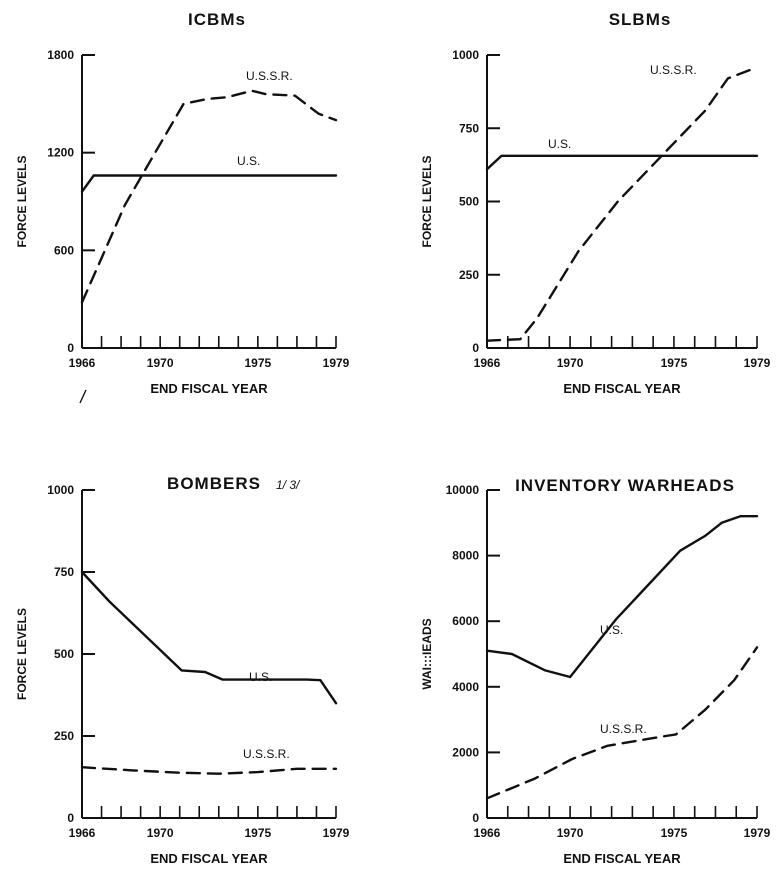 The width and height of the screenshot is (782, 875). What do you see at coordinates (625, 485) in the screenshot?
I see `chart-title: INVENTORY WARHEADS` at bounding box center [625, 485].